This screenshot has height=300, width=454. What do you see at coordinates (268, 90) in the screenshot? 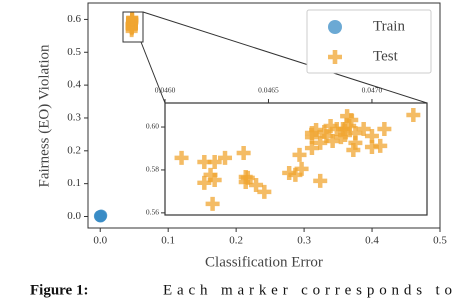
I see `x-tick-label: 0.0465` at bounding box center [268, 90].